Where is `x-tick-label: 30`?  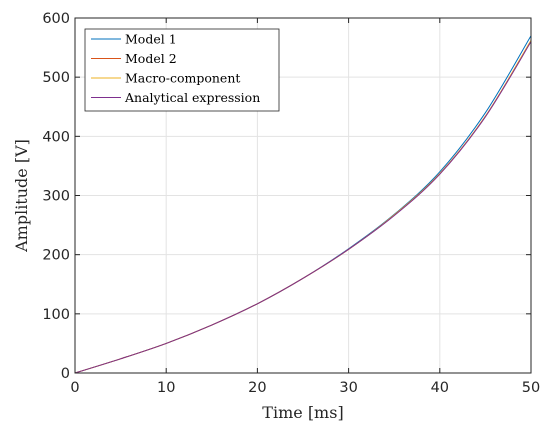 x-tick-label: 30 is located at coordinates (348, 388).